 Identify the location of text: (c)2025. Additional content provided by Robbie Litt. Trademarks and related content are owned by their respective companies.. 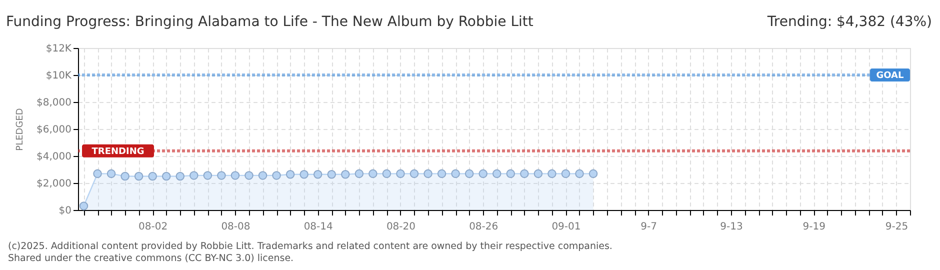
(310, 246).